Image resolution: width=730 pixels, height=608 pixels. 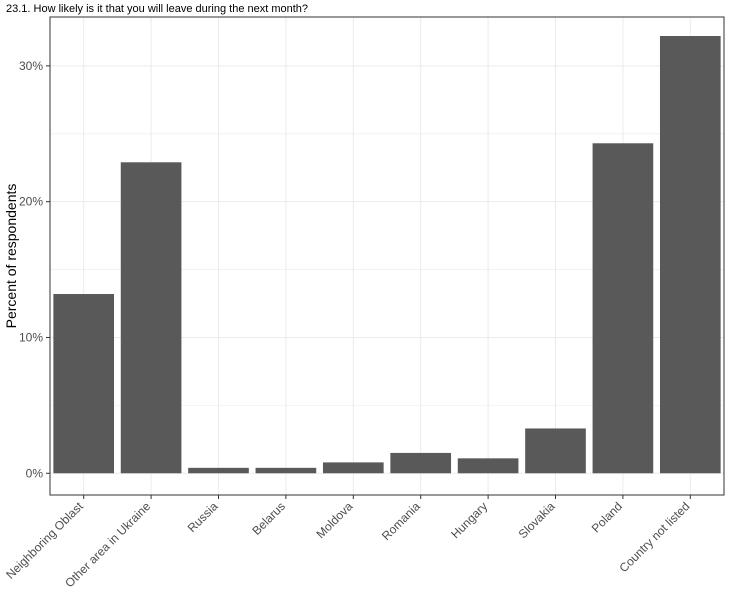 What do you see at coordinates (35, 473) in the screenshot?
I see `y-tick-label: 0%` at bounding box center [35, 473].